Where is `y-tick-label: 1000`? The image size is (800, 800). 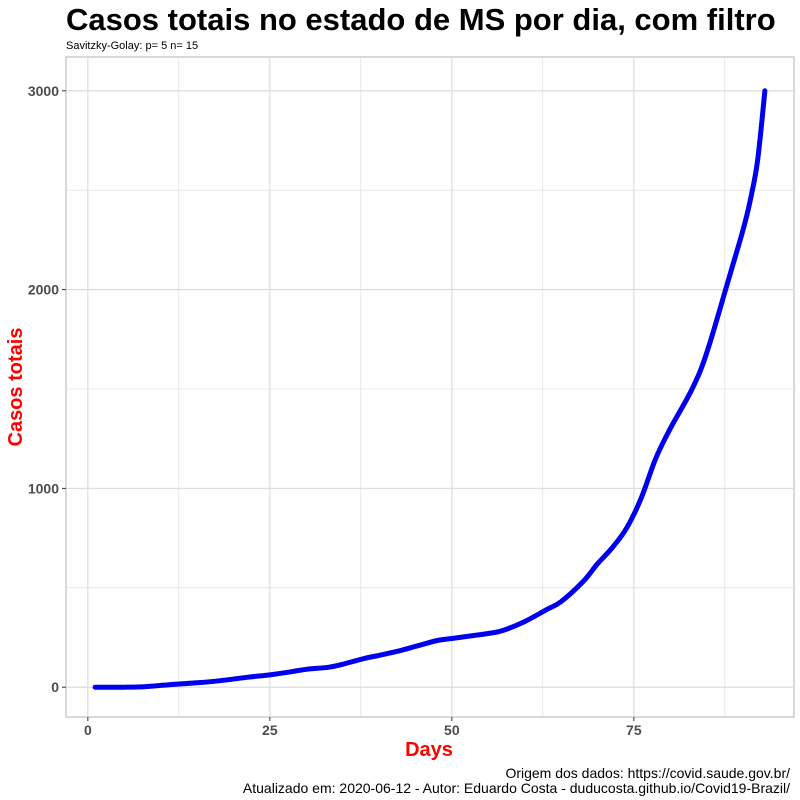 y-tick-label: 1000 is located at coordinates (43, 488).